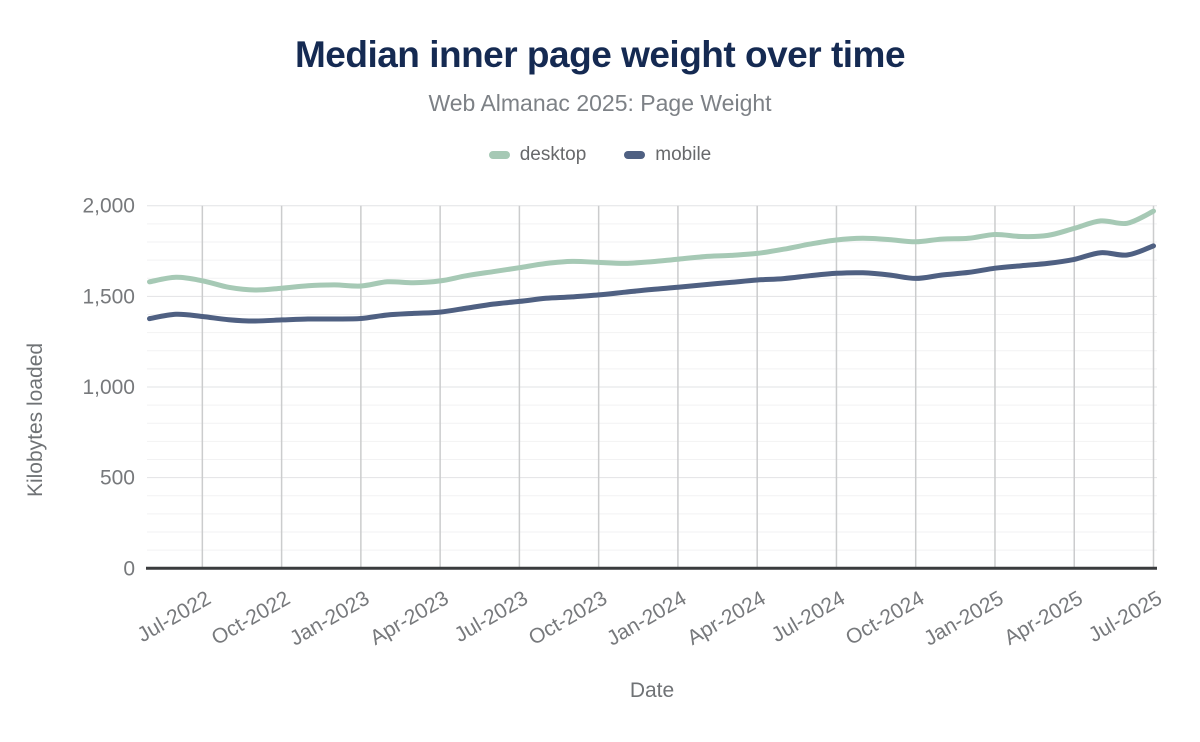 This screenshot has width=1200, height=742. I want to click on x-tick-label: Jan-2024, so click(647, 619).